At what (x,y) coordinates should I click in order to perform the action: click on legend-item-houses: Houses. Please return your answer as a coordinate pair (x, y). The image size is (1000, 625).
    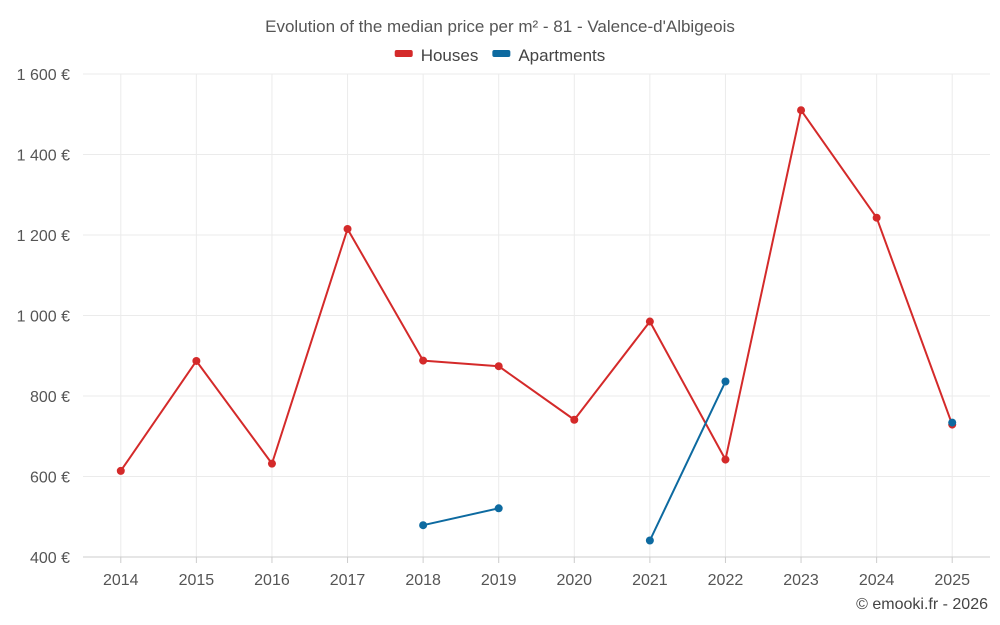
    Looking at the image, I should click on (436, 55).